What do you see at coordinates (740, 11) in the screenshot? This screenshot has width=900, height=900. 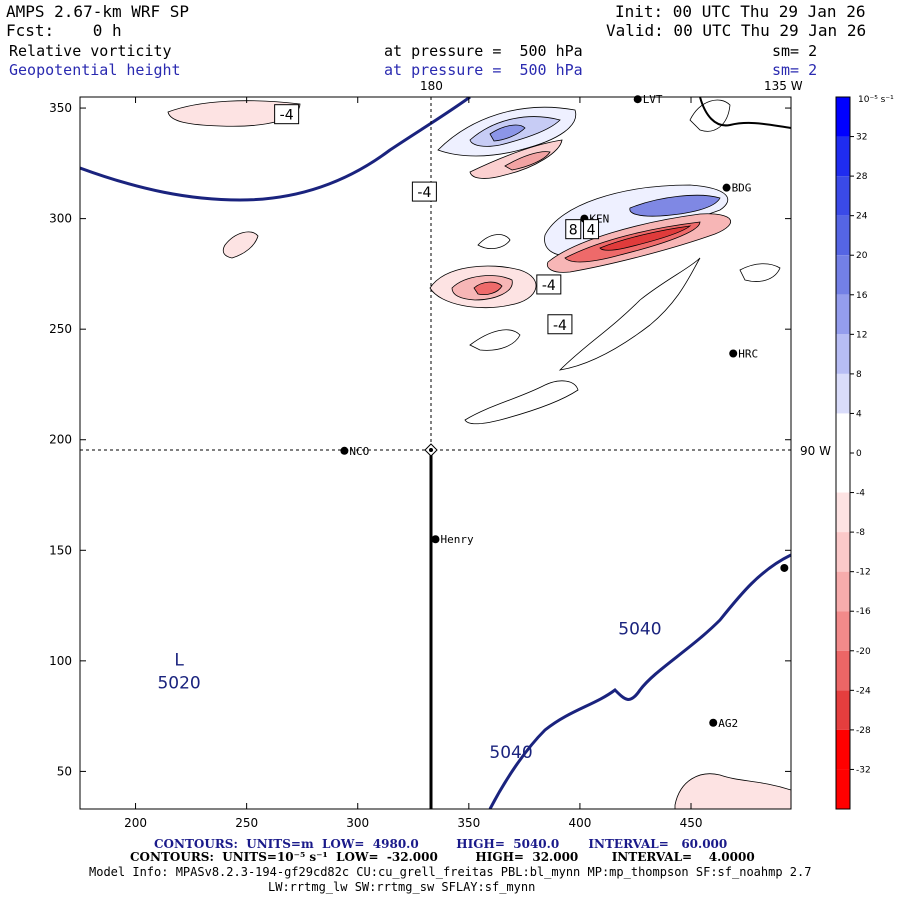 I see `init-time: Init: 00 UTC Thu 29 Jan 26` at bounding box center [740, 11].